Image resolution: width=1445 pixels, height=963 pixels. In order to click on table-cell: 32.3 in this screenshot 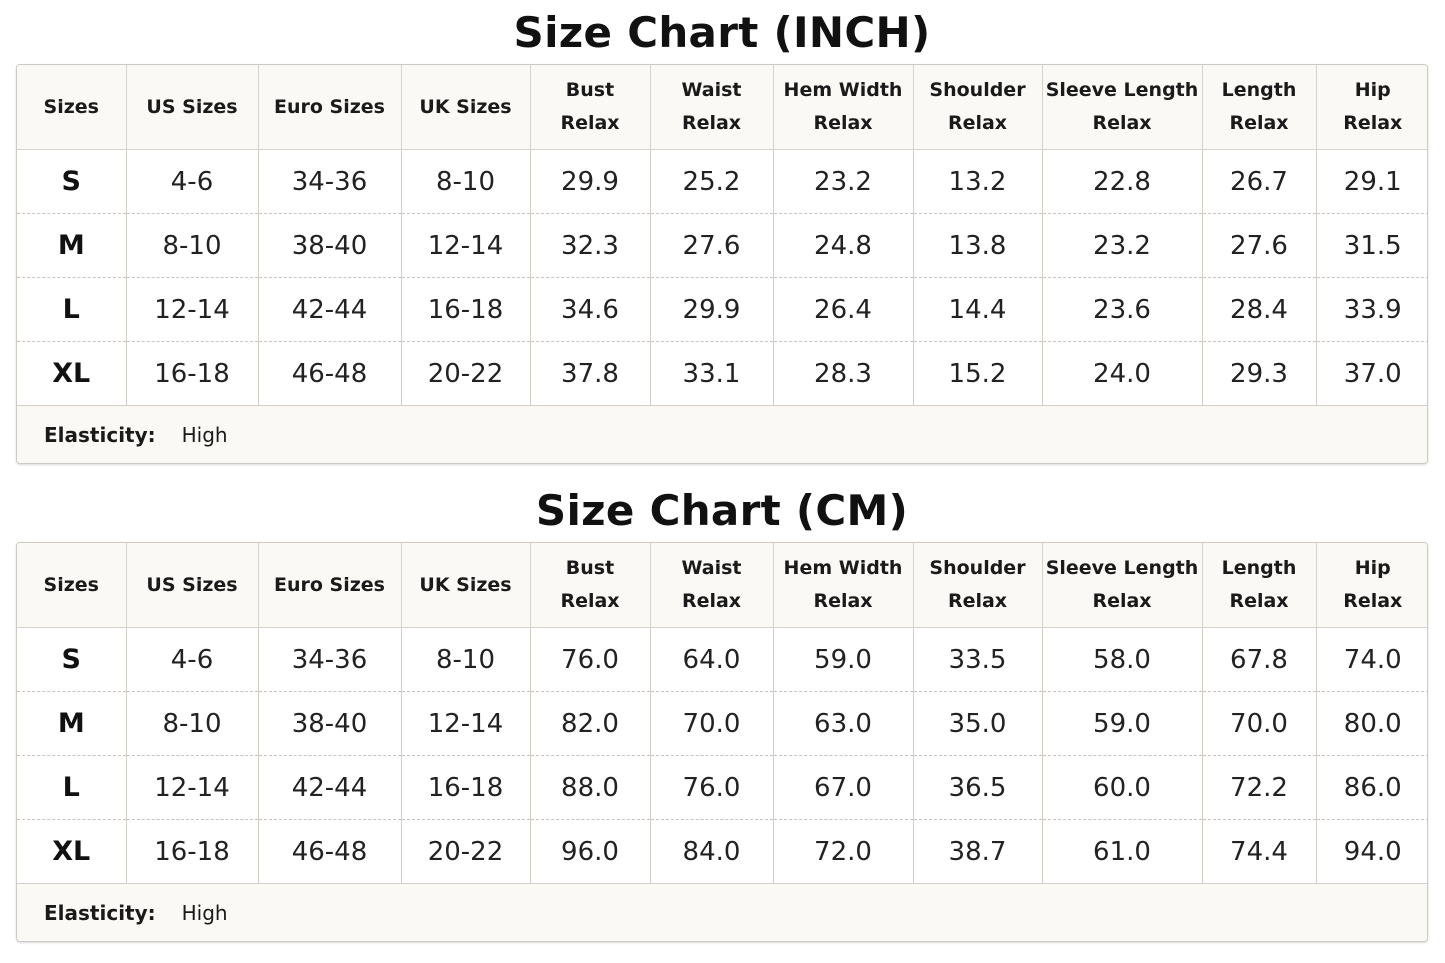, I will do `click(589, 245)`.